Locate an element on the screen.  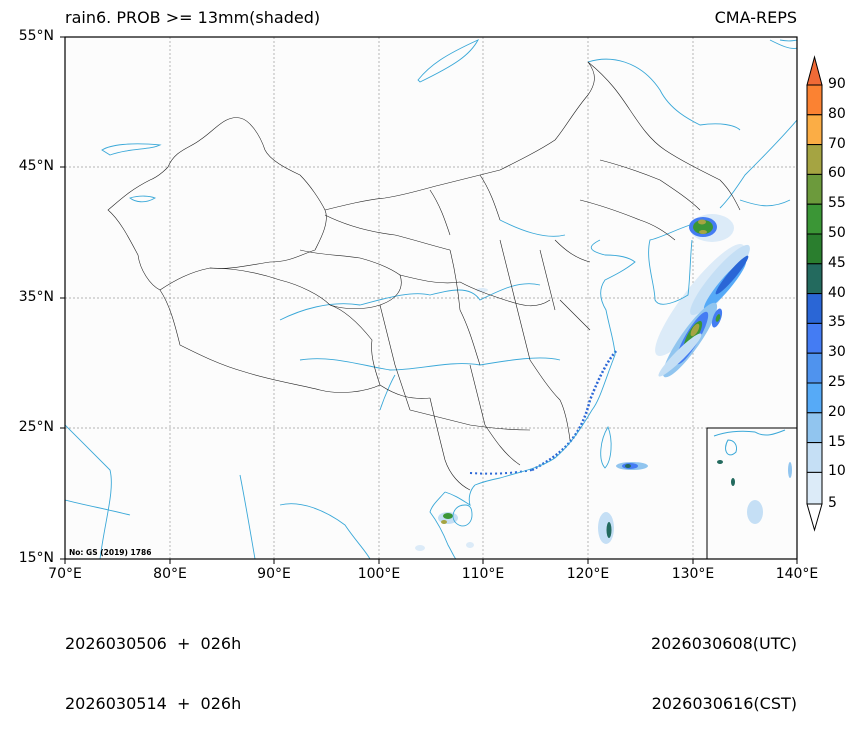
colorbar-label-90: 90 is located at coordinates (837, 84).